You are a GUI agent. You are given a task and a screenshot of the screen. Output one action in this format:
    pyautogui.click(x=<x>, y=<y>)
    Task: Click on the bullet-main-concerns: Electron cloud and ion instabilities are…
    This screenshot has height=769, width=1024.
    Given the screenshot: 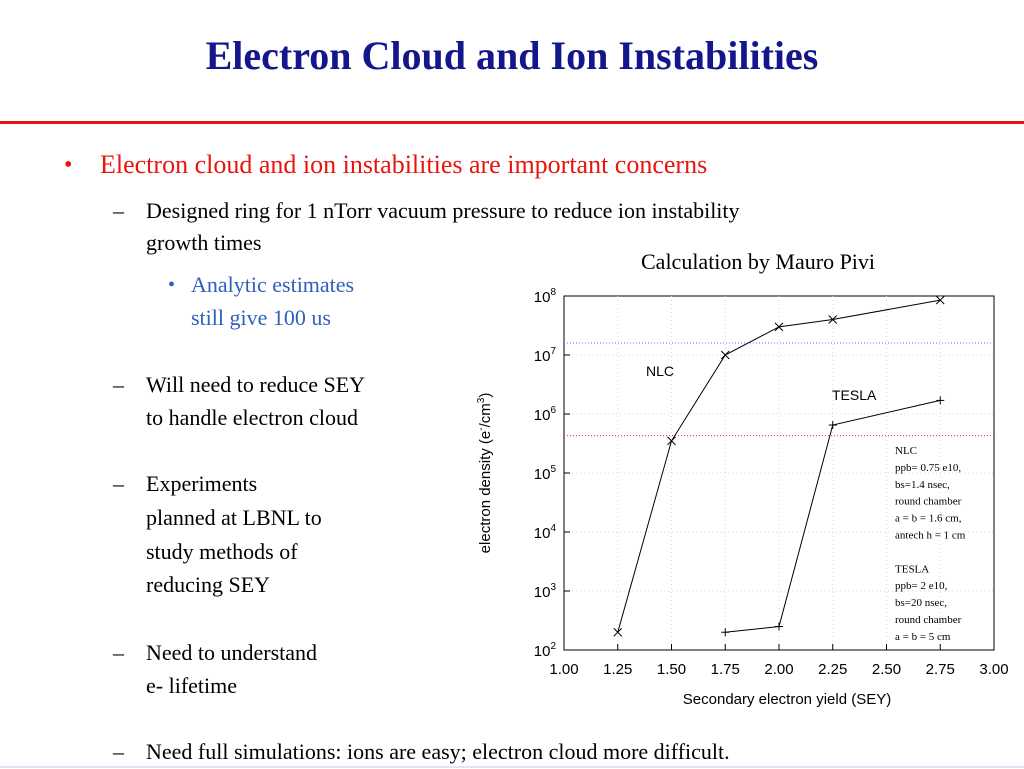 What is the action you would take?
    pyautogui.click(x=404, y=164)
    